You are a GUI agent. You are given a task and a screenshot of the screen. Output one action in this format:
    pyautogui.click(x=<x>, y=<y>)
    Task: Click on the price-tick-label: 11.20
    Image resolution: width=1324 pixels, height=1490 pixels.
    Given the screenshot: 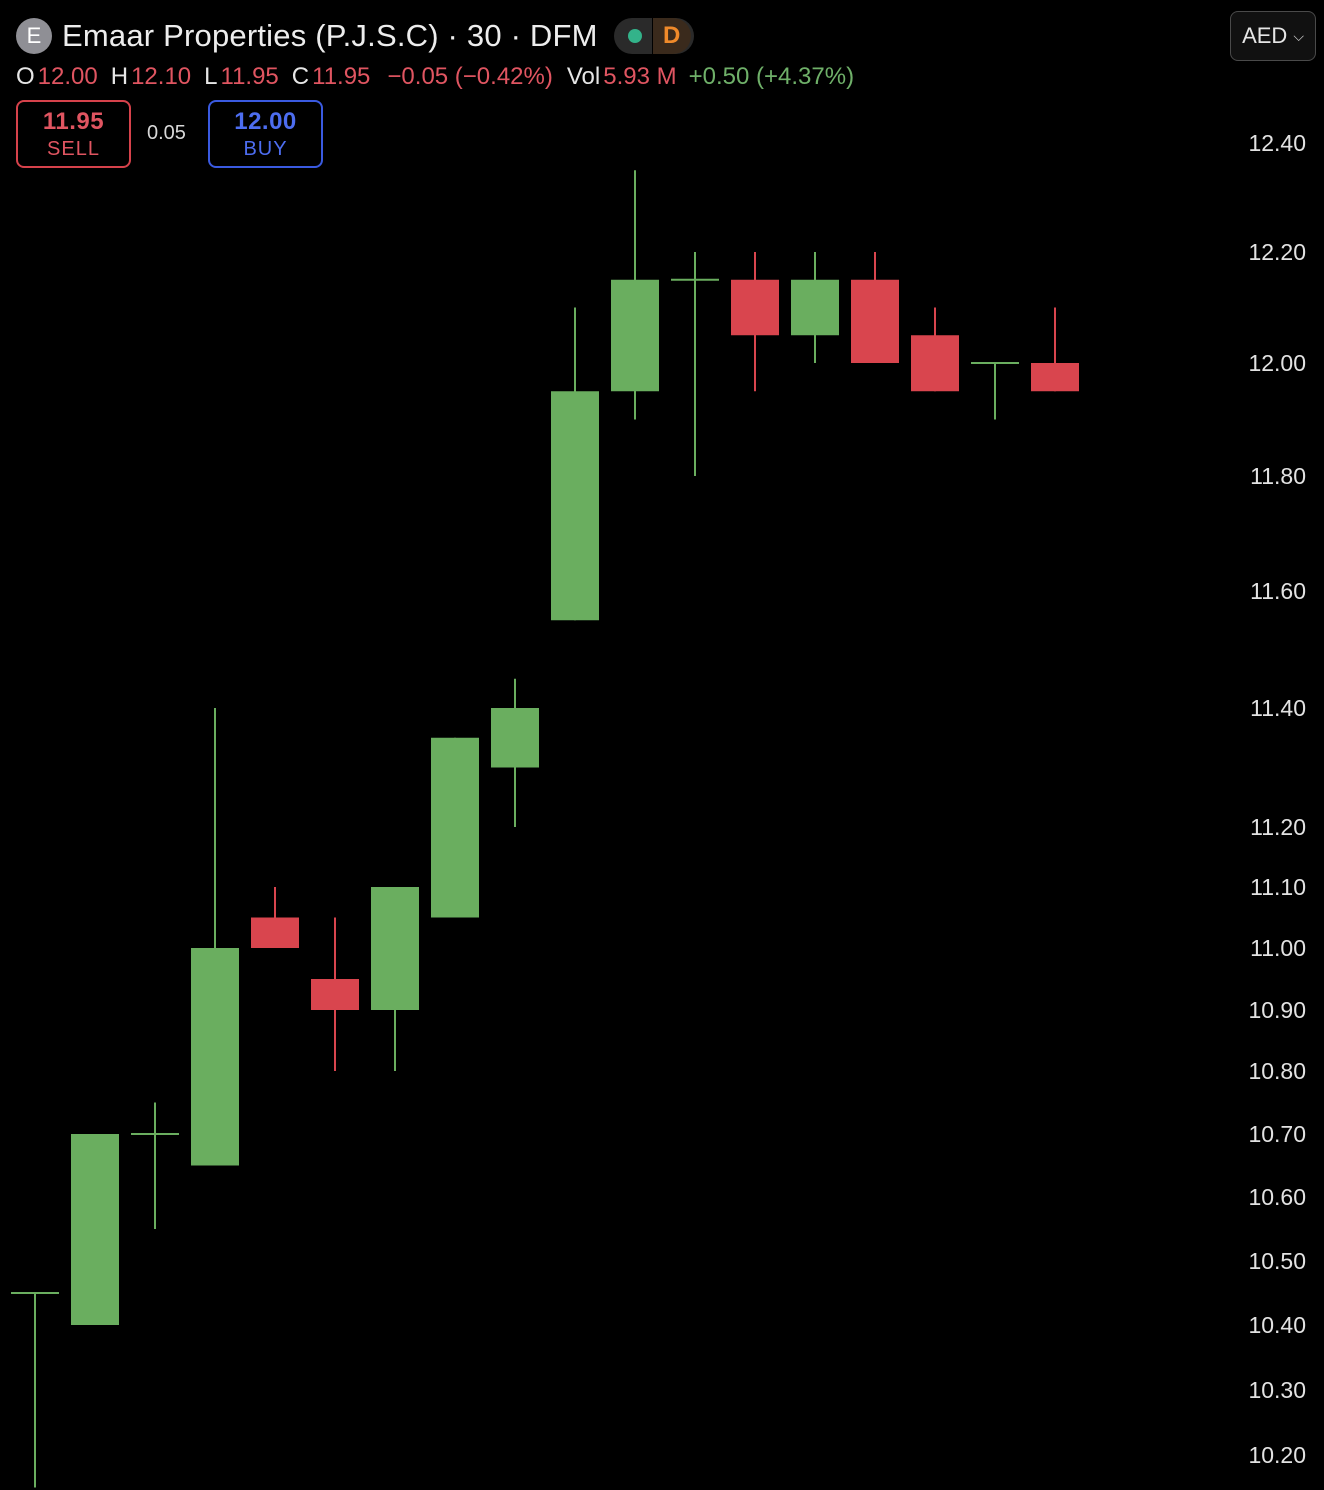 What is the action you would take?
    pyautogui.click(x=1278, y=827)
    